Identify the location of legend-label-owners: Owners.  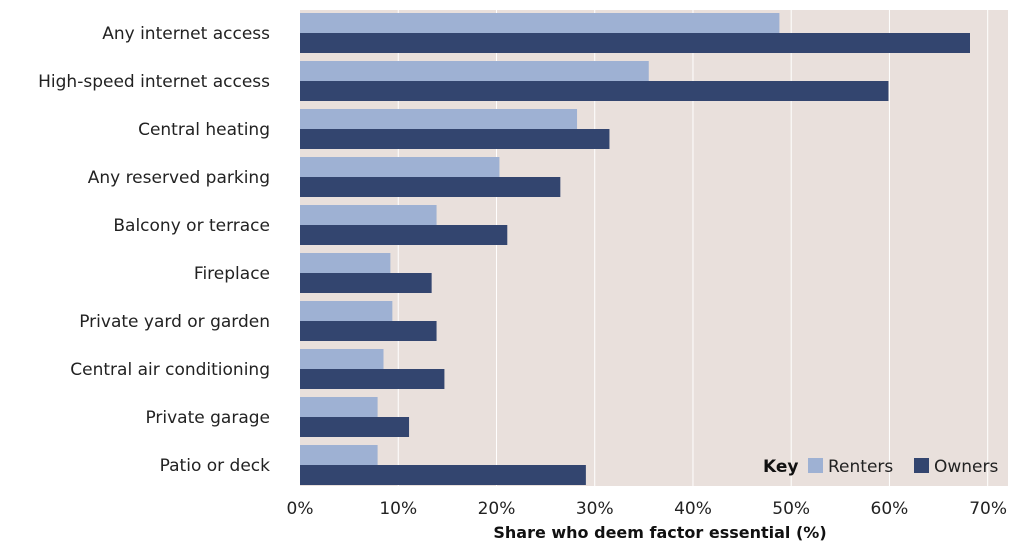
(966, 467).